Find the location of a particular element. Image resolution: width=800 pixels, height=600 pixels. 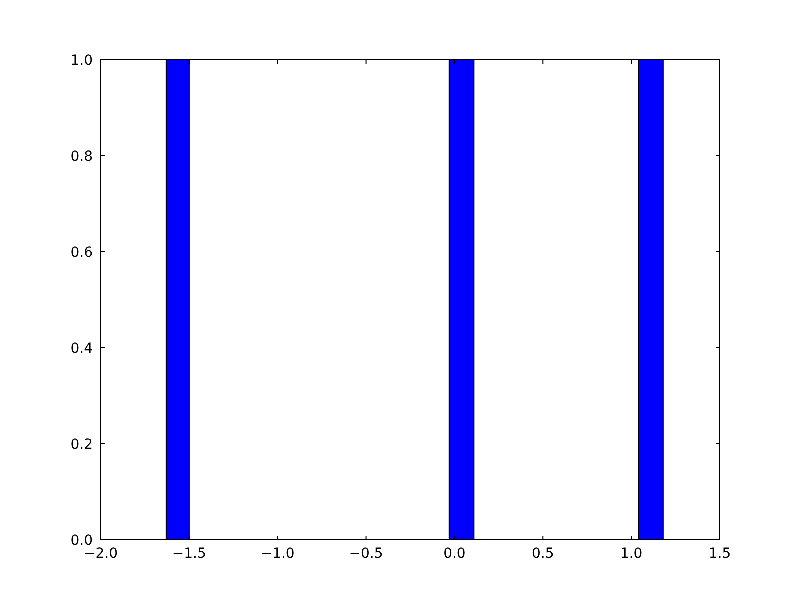

x-tick-label: −1.5 is located at coordinates (189, 554).